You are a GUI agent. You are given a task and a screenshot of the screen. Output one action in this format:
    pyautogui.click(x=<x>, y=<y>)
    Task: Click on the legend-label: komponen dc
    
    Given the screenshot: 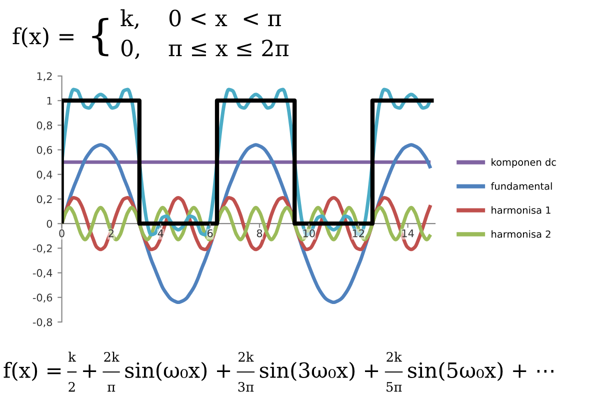 What is the action you would take?
    pyautogui.click(x=524, y=163)
    